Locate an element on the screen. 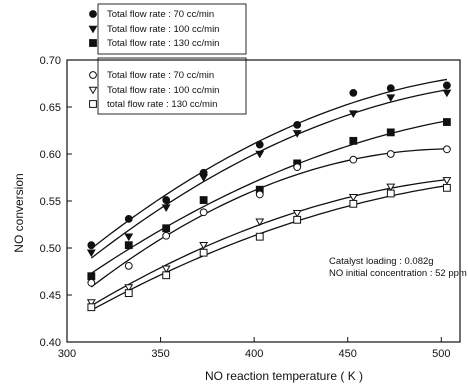 The image size is (468, 391). y-tick-label: 0.50 is located at coordinates (50, 249).